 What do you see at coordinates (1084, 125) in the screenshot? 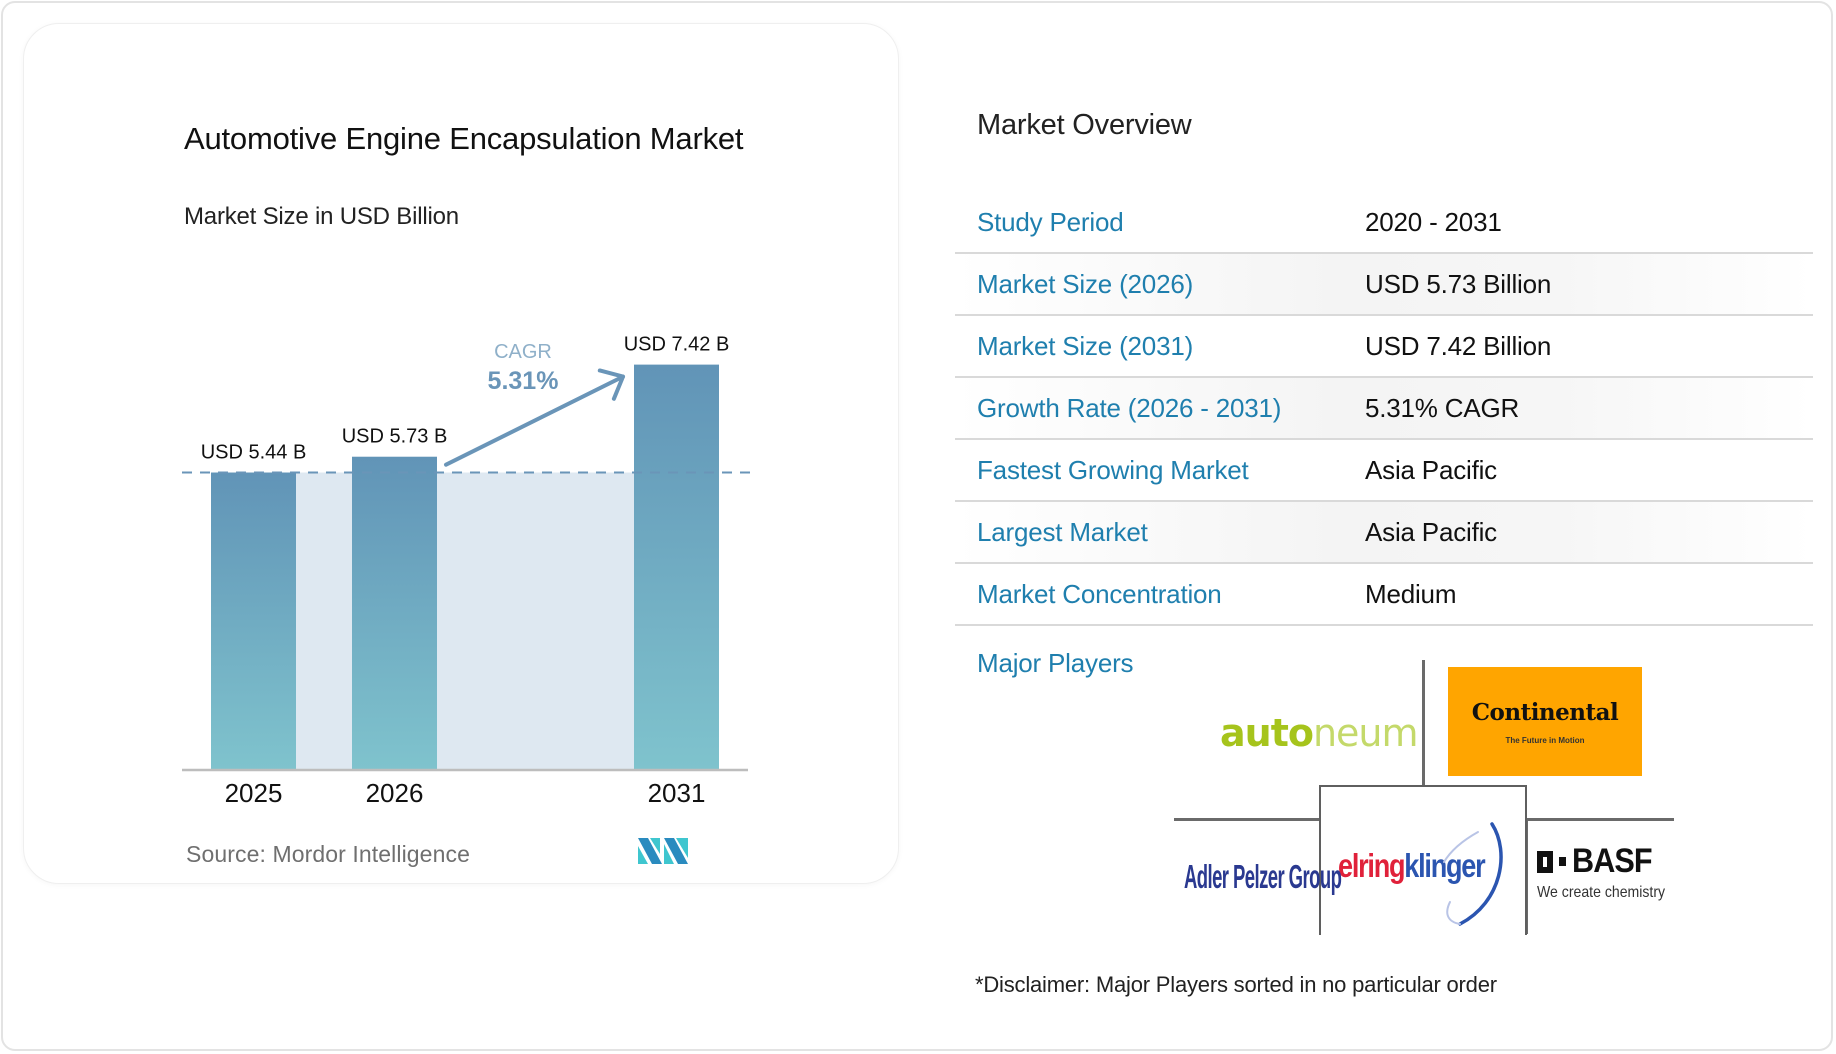
I see `market-overview-title: Market Overview` at bounding box center [1084, 125].